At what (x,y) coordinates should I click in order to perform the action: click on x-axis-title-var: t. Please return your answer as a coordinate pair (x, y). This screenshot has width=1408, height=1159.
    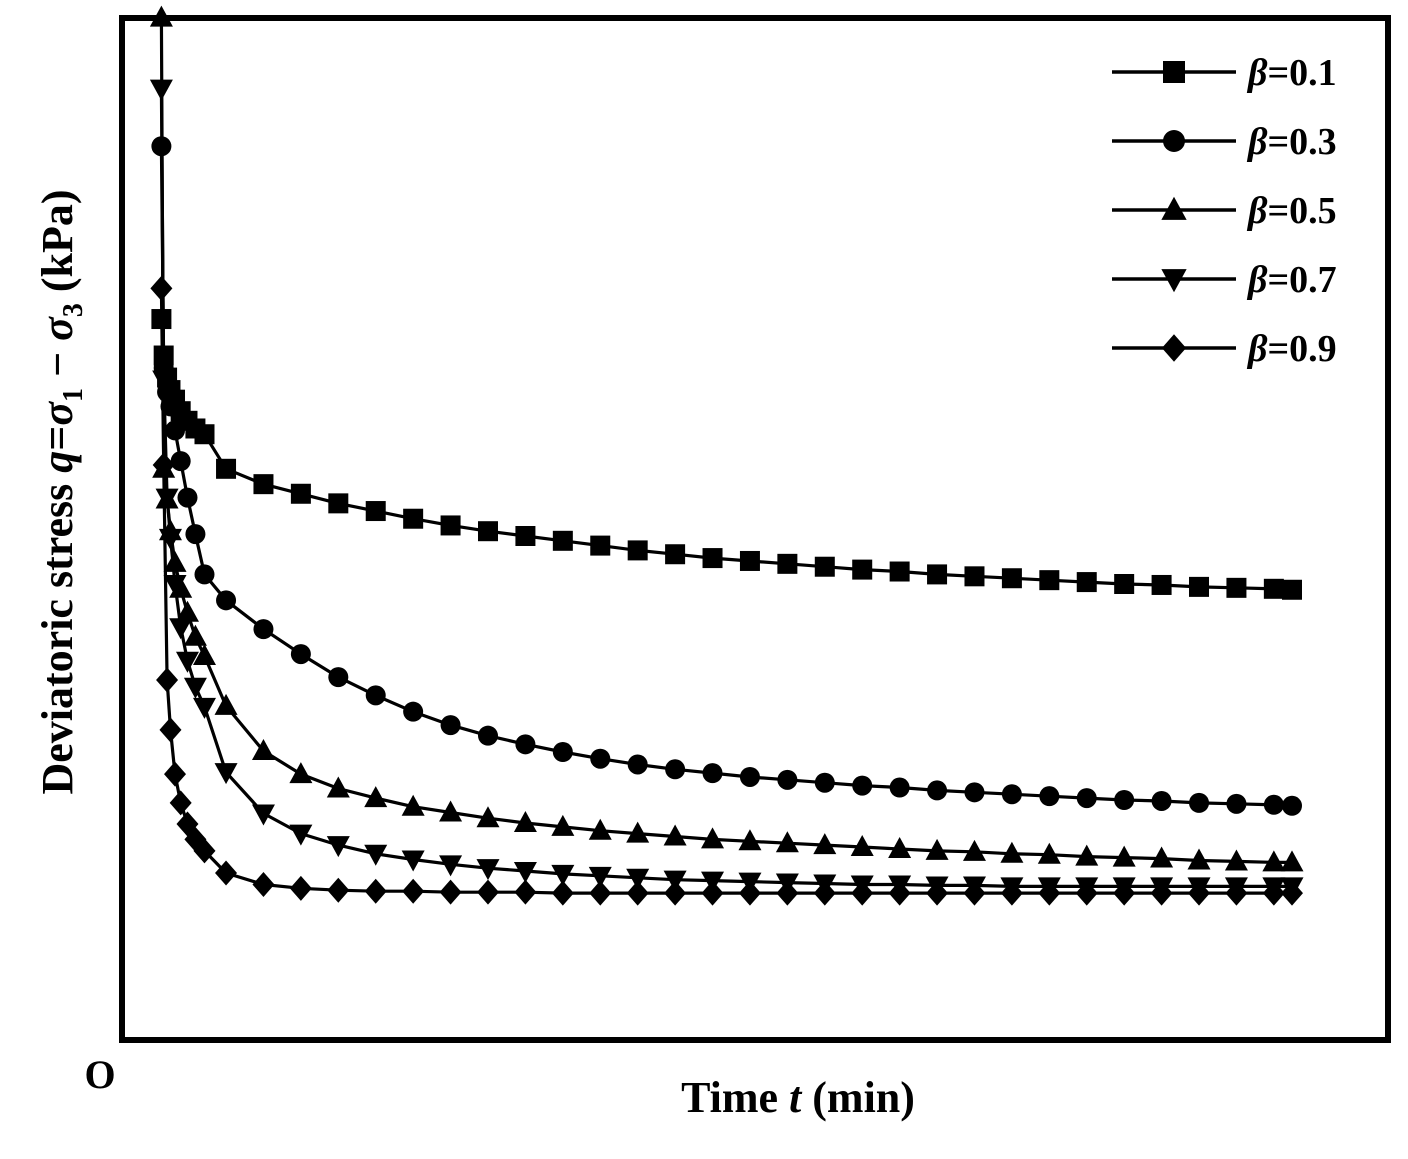
    Looking at the image, I should click on (796, 1097).